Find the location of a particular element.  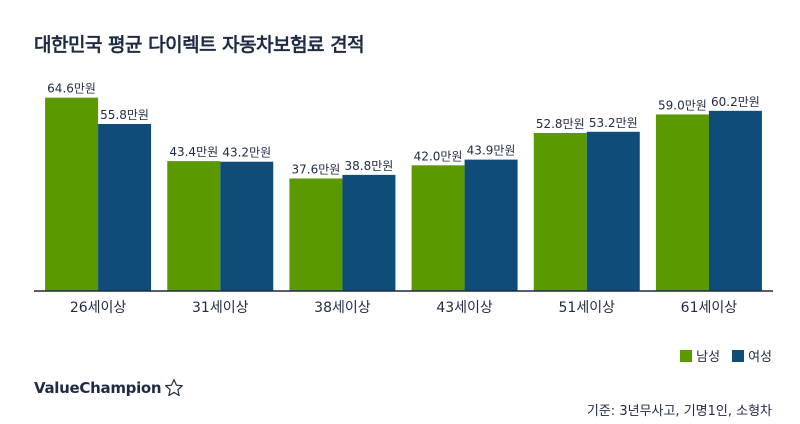

legend: 남성 여성 is located at coordinates (726, 355).